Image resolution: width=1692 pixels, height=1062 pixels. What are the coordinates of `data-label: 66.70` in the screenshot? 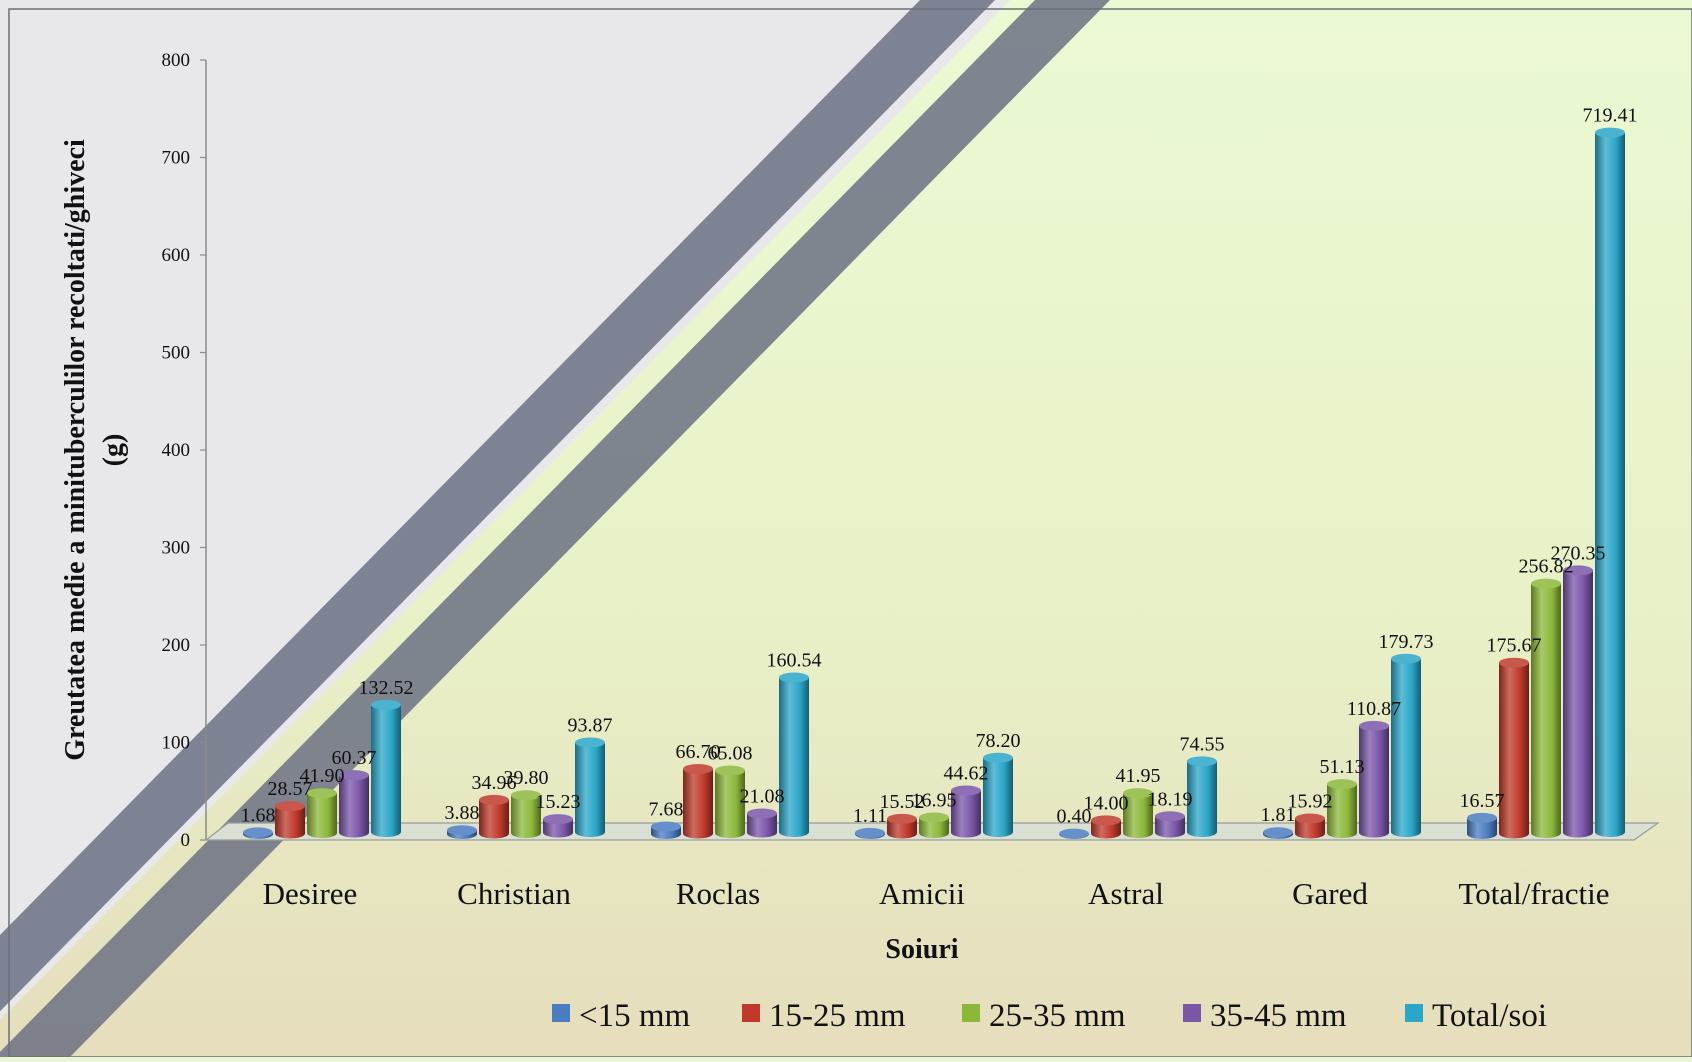 It's located at (698, 752).